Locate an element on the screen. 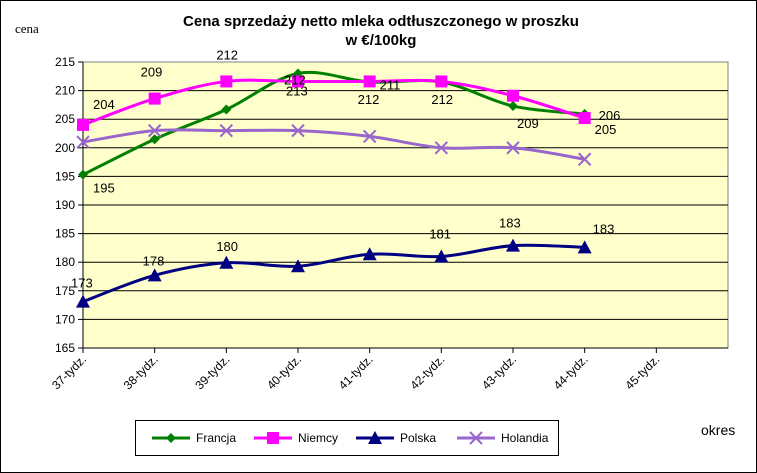 This screenshot has height=473, width=757. y-tick-label: 175 is located at coordinates (65, 291).